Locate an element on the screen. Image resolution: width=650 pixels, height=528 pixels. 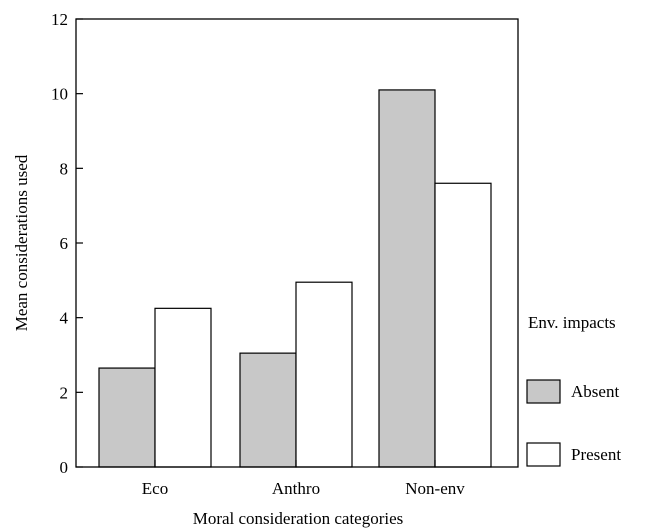
bar-absent-non-env is located at coordinates (407, 278).